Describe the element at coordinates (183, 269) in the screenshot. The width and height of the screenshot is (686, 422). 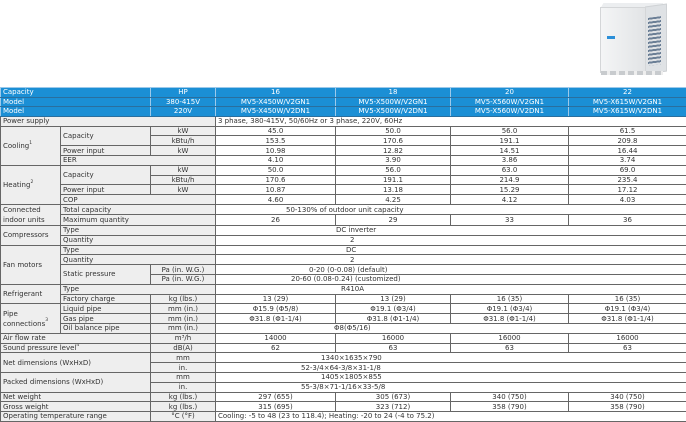
I see `unit-cell: Pa (in. W.G.)` at that location.